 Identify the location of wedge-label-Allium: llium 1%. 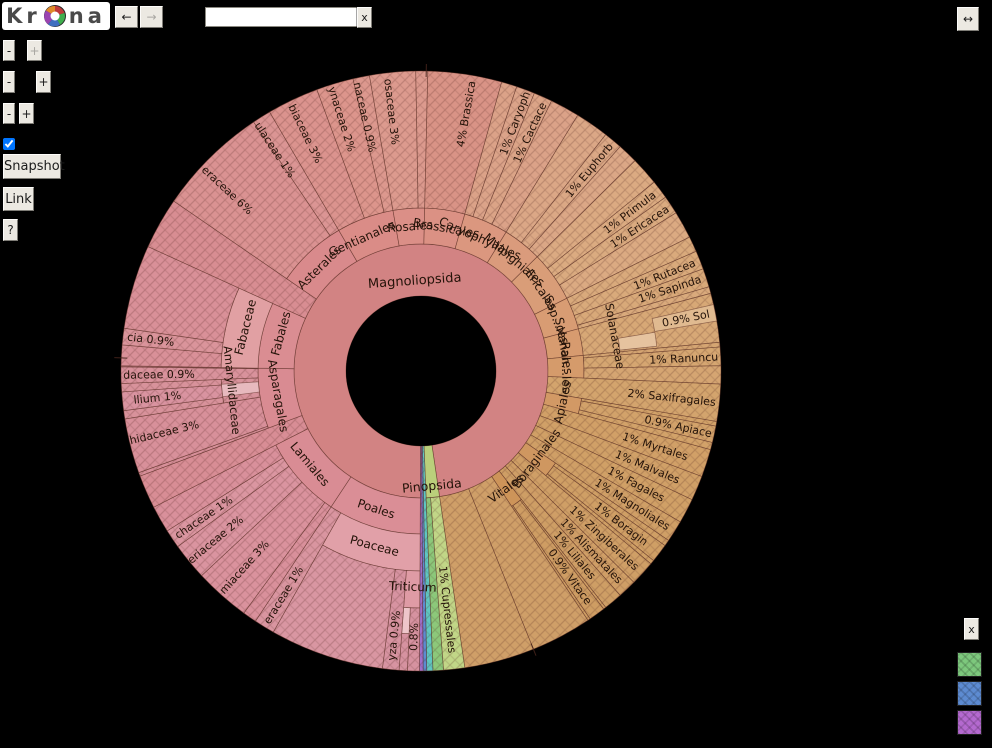
(157, 398).